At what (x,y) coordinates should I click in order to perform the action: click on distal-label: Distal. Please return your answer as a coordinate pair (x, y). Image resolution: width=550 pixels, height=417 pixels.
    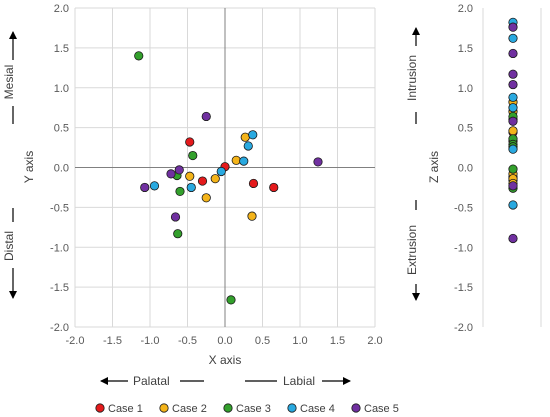
    Looking at the image, I should click on (9, 246).